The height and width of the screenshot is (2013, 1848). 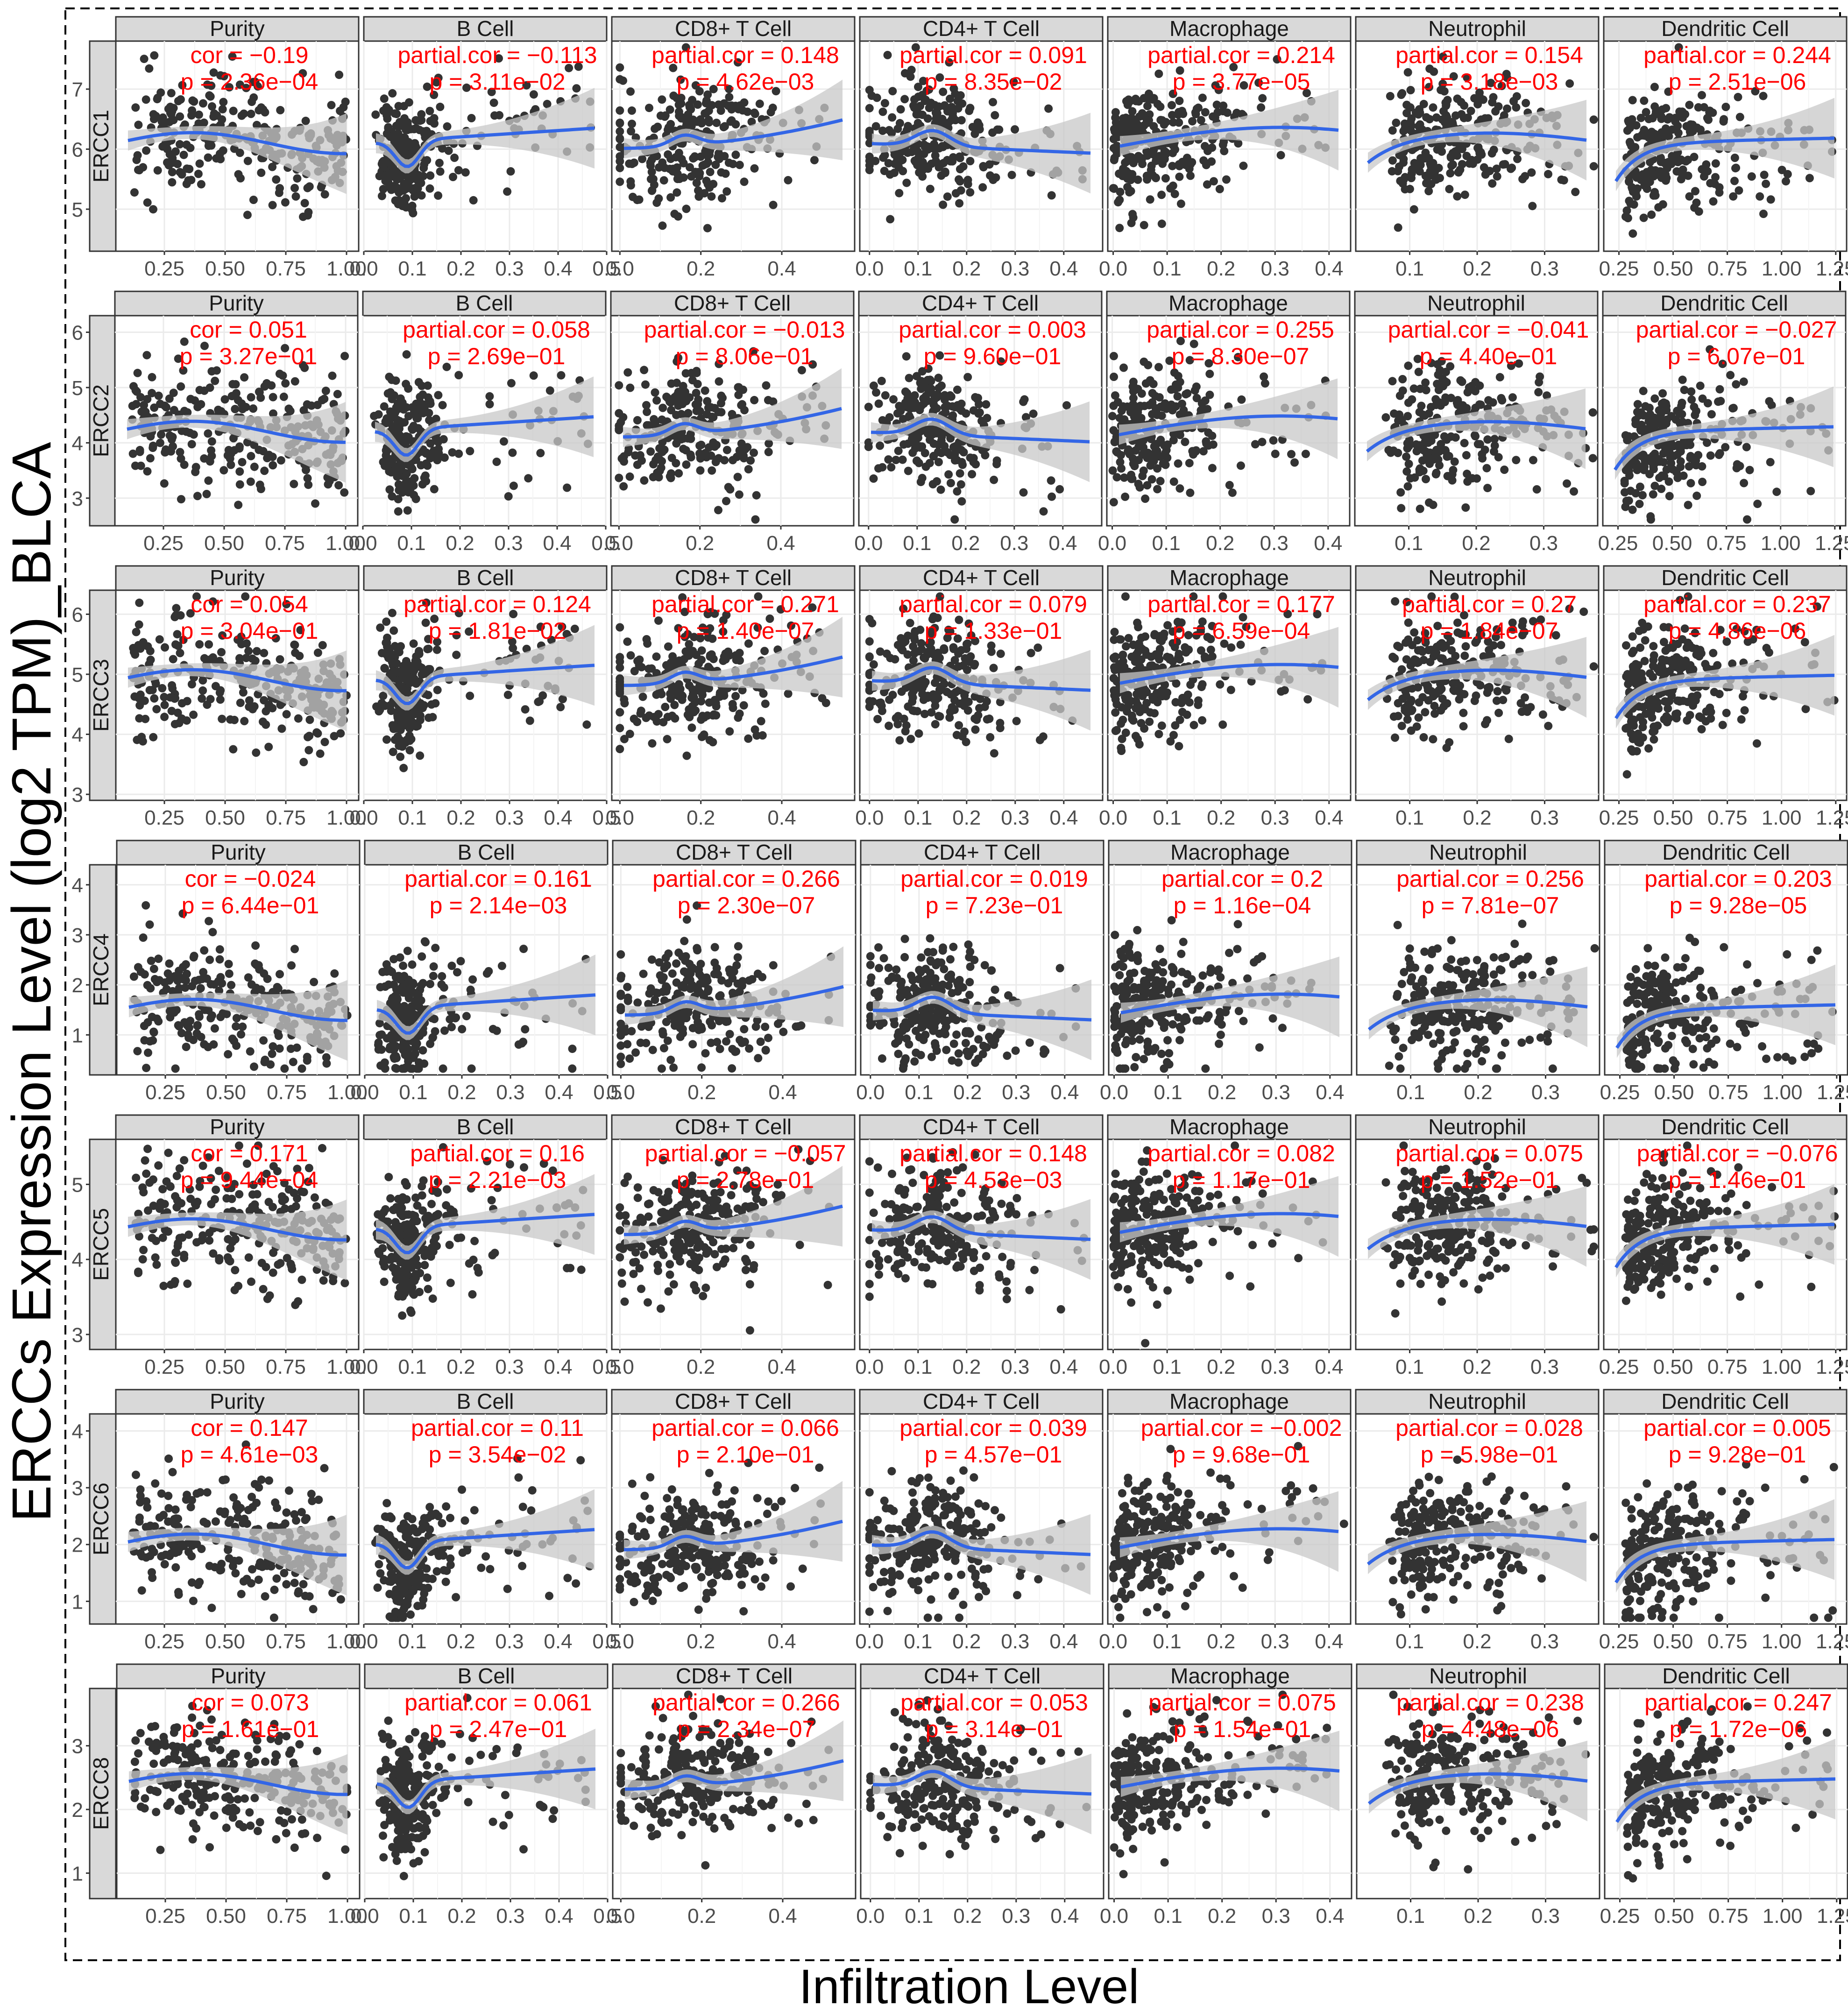 I want to click on correlation-label: partial.cor = −0.013, so click(x=745, y=330).